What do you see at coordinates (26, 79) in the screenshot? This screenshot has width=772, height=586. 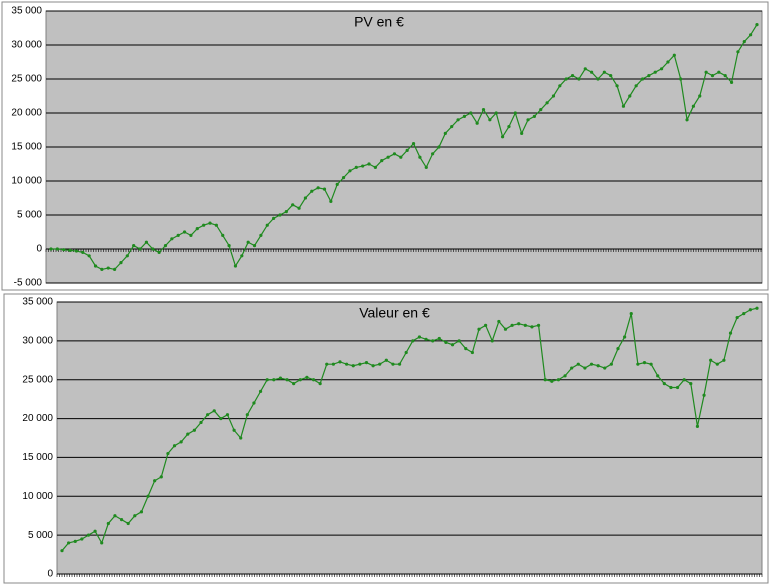 I see `y-tick-label: 25 000` at bounding box center [26, 79].